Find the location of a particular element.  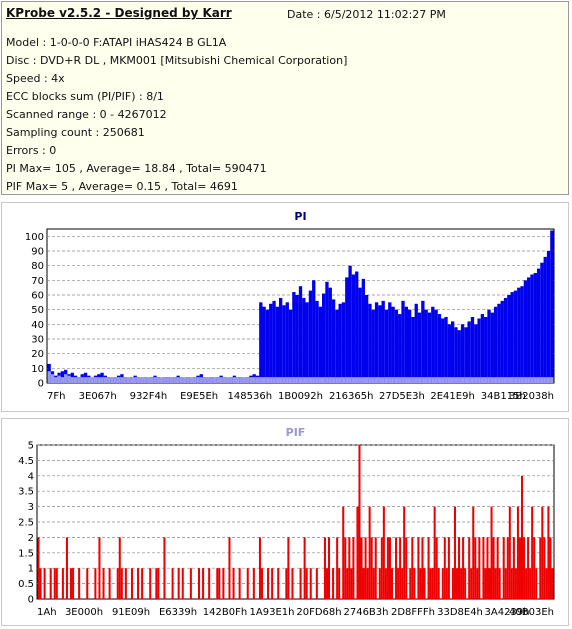

range-line: Scanned range : 0 - 4267012 is located at coordinates (86, 114).